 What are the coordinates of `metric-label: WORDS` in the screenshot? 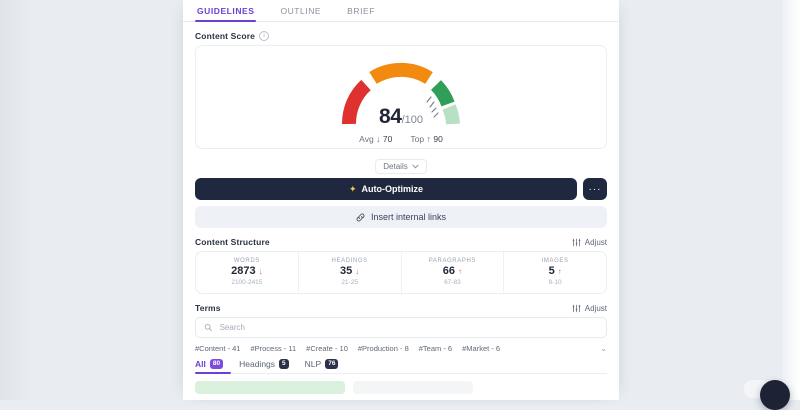 It's located at (246, 261).